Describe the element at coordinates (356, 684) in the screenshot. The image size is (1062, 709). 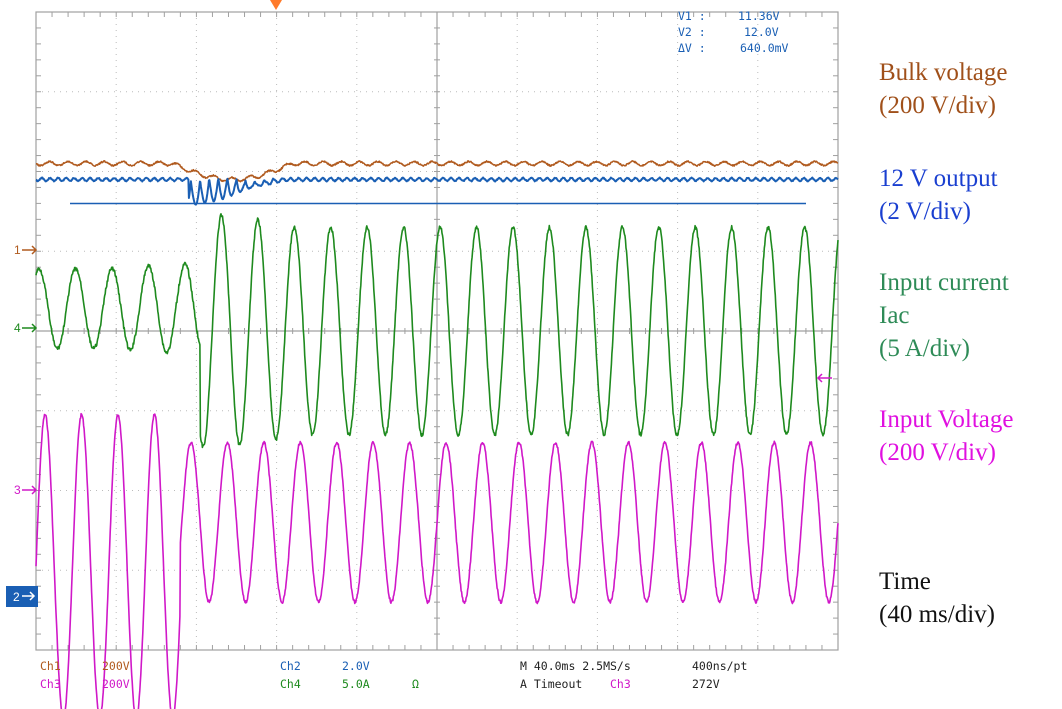
I see `status-ch4-scale: 5.0A` at that location.